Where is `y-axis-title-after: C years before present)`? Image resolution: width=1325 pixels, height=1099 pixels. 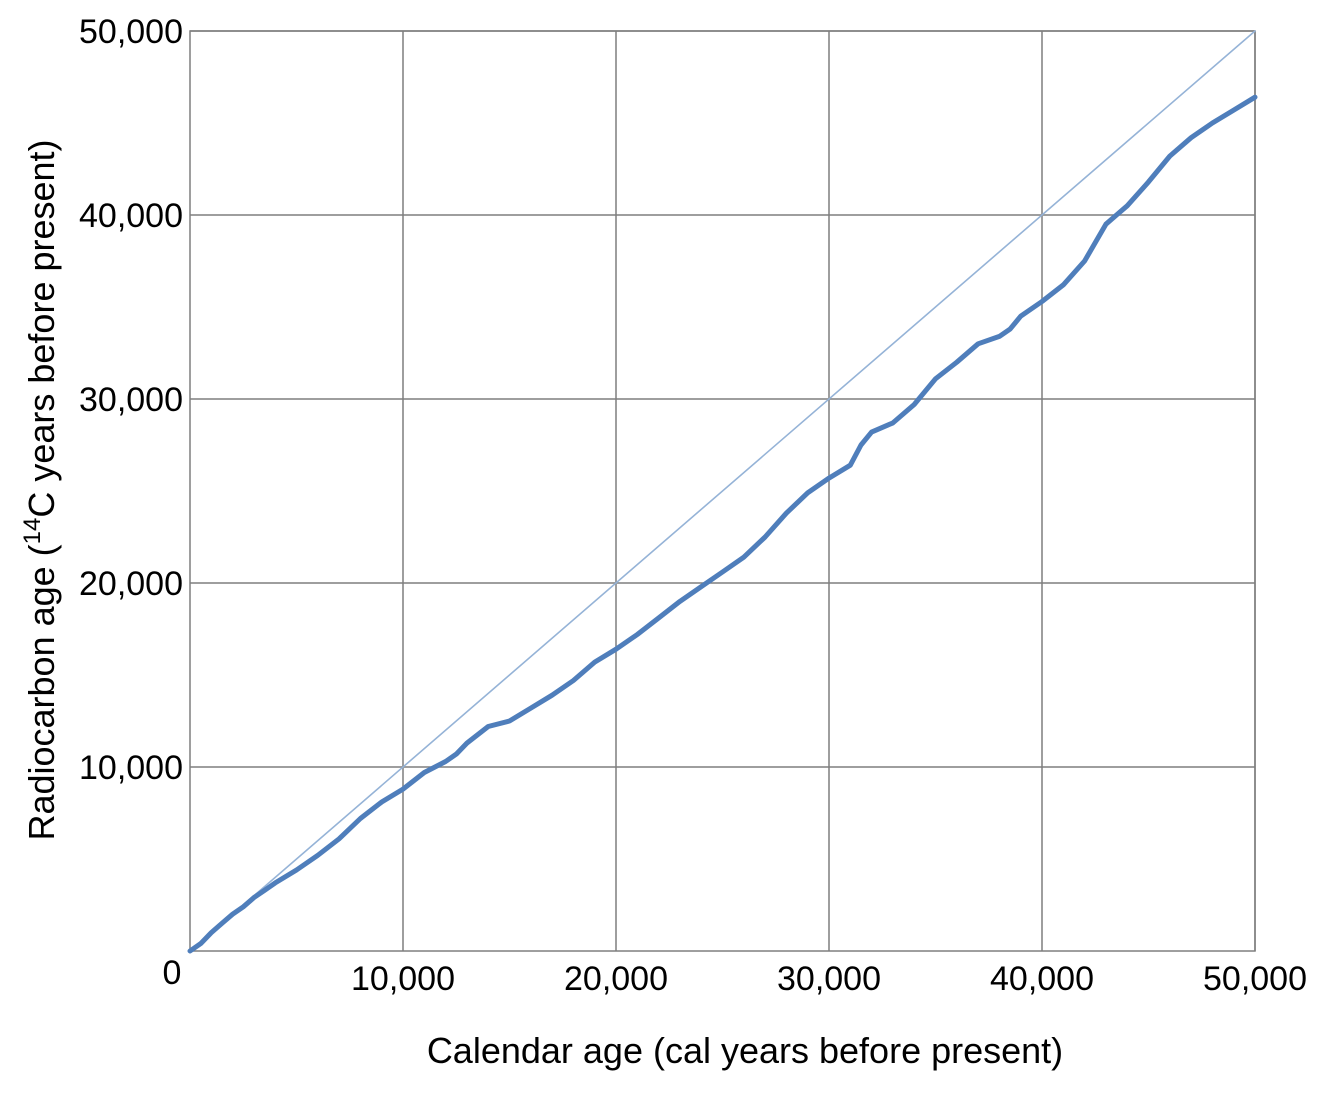
y-axis-title-after: C years before present) is located at coordinates (41, 328).